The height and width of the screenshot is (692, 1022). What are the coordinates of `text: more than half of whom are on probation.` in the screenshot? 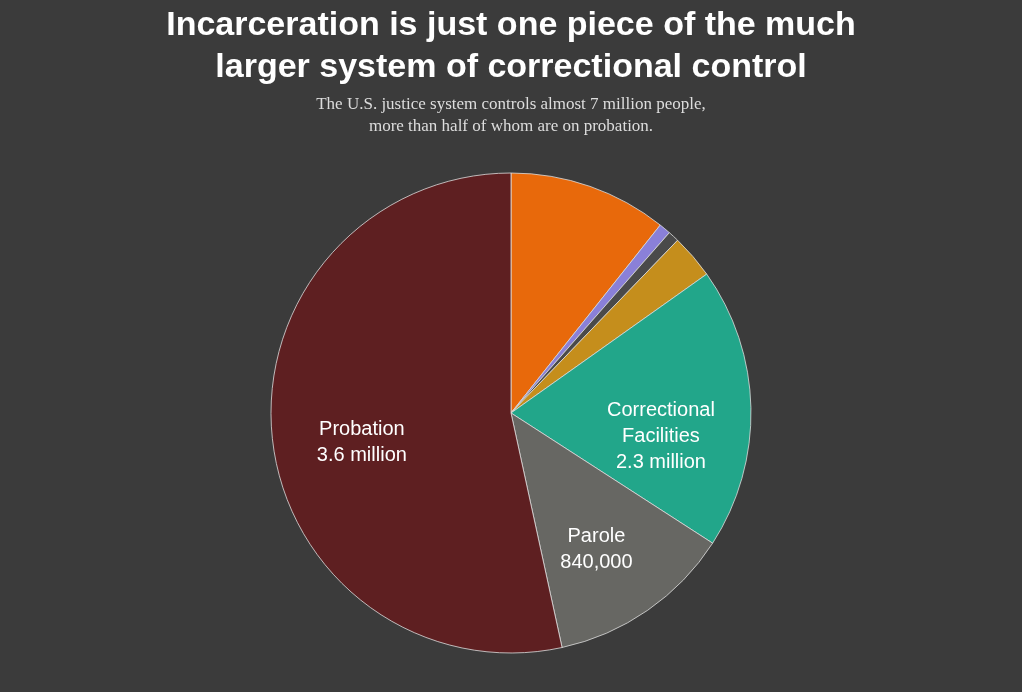 It's located at (511, 125).